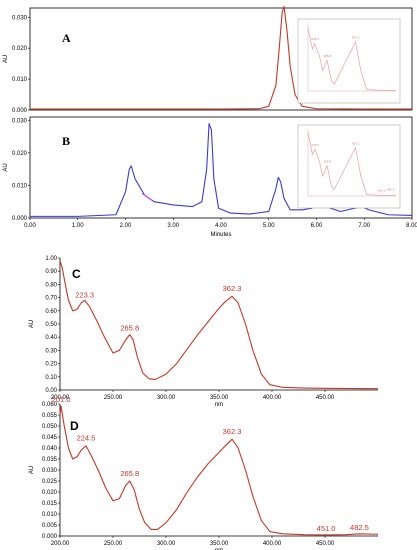  I want to click on x-tick-label: 5.00, so click(269, 226).